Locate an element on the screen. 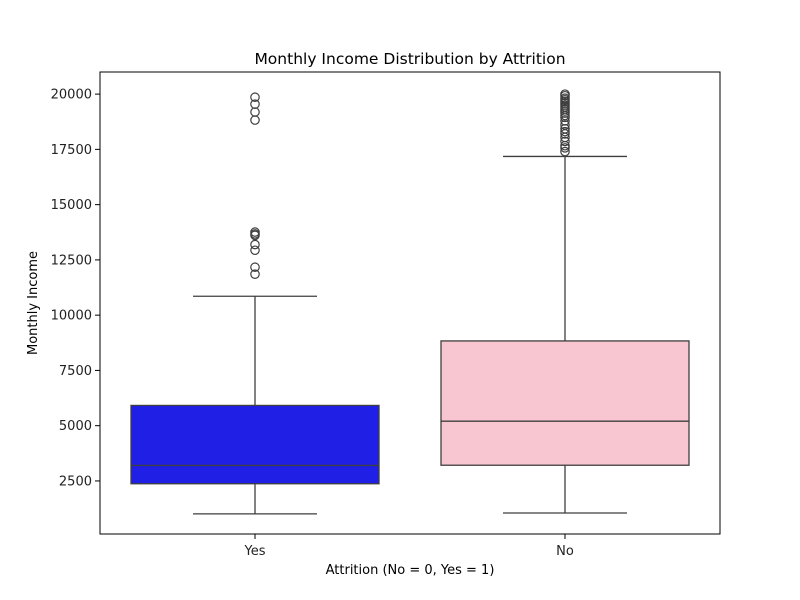 Image resolution: width=800 pixels, height=600 pixels. y-tick-label: 12500 is located at coordinates (71, 260).